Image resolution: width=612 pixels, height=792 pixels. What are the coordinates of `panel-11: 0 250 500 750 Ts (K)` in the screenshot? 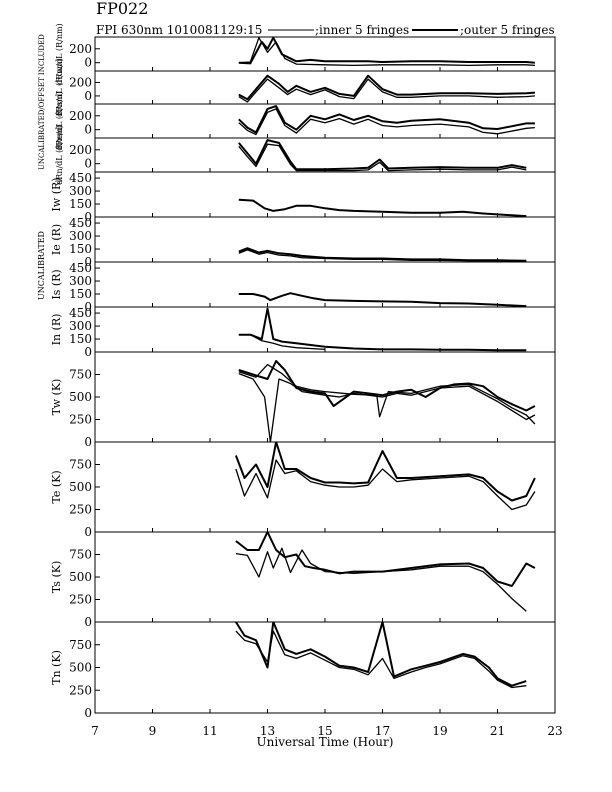 It's located at (303, 580).